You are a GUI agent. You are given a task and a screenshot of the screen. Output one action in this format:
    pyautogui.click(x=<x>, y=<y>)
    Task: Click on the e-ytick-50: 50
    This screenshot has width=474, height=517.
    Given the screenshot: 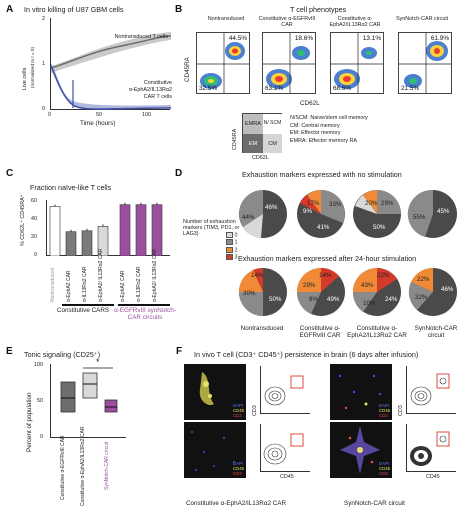 What is the action you would take?
    pyautogui.click(x=40, y=401)
    